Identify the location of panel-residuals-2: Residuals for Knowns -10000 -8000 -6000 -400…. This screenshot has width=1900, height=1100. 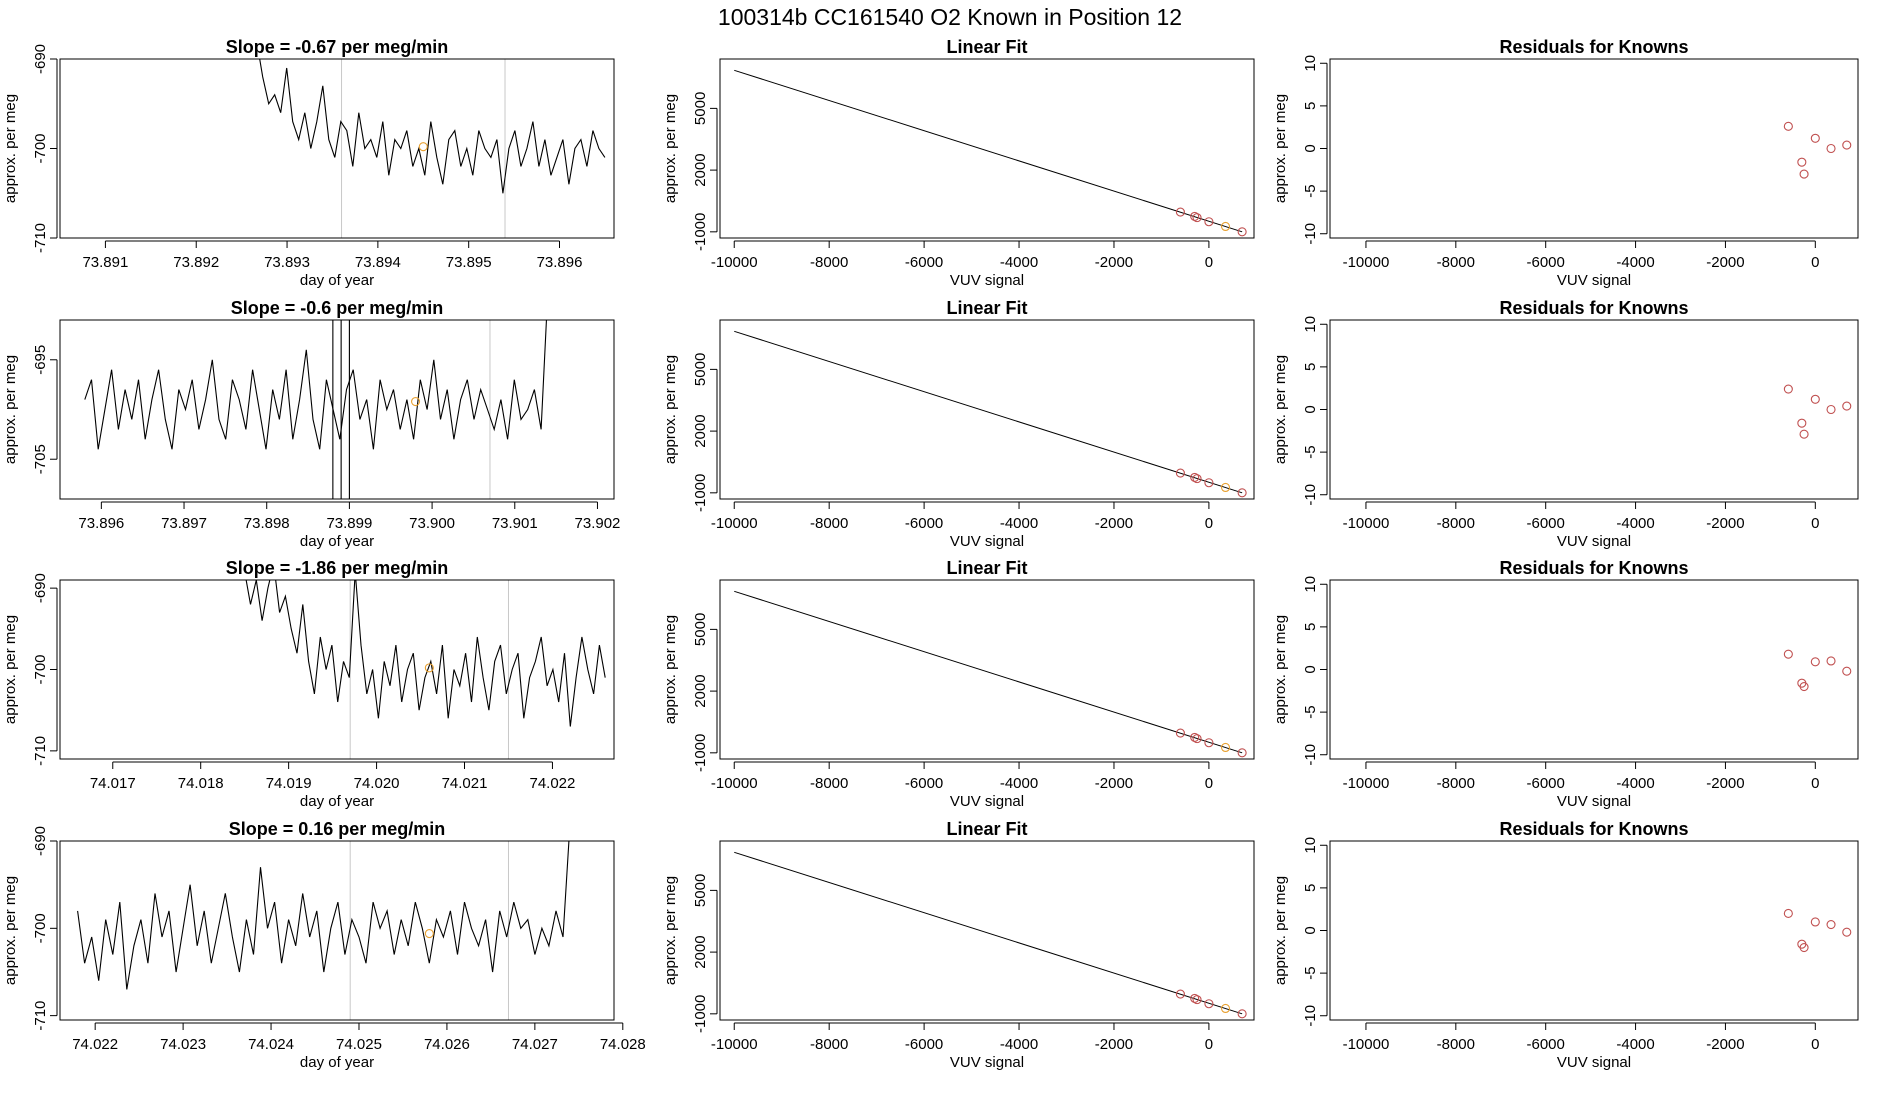
(1565, 424).